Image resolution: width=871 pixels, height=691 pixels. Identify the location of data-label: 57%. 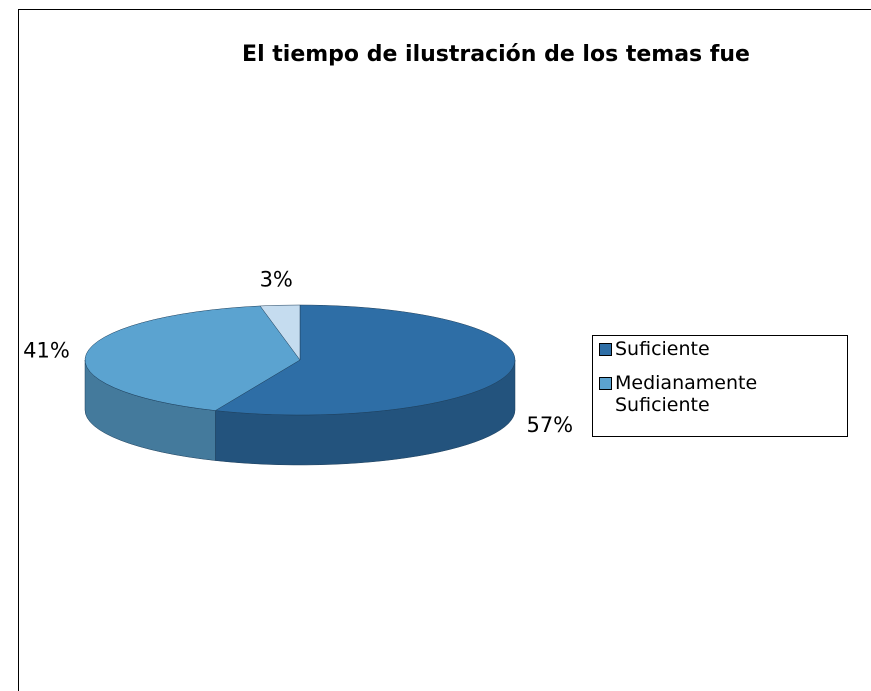
(549, 425).